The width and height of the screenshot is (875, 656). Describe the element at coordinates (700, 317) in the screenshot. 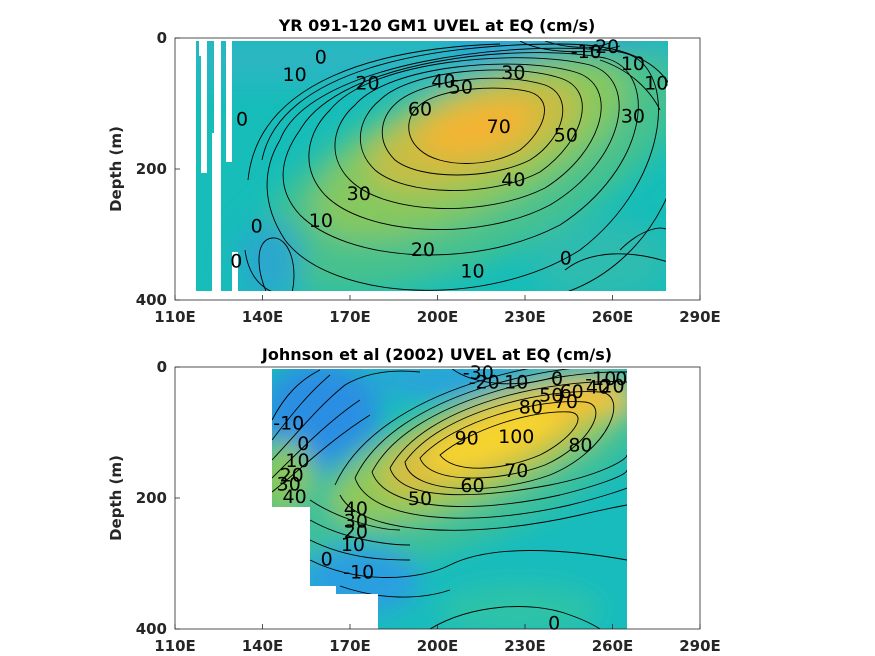

I see `top-x-tick-label: 290E` at that location.